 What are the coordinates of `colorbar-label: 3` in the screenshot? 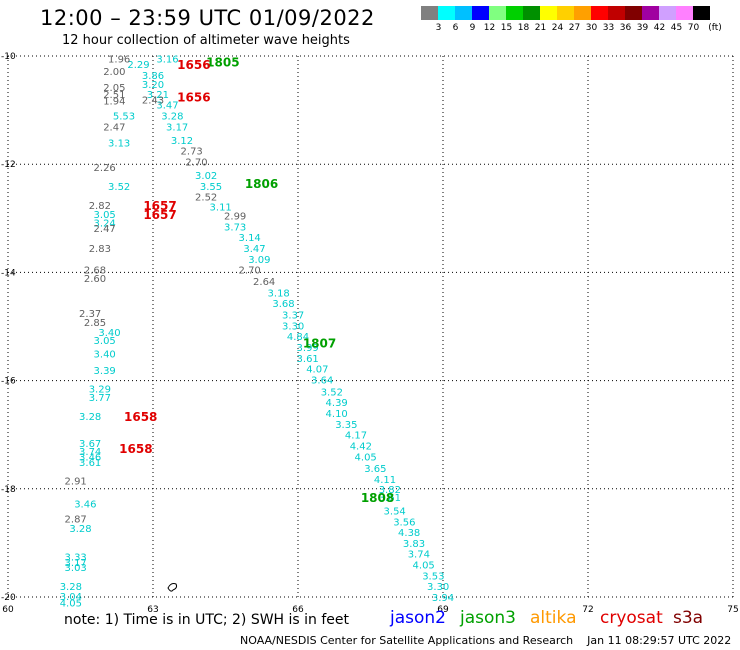 It's located at (438, 28).